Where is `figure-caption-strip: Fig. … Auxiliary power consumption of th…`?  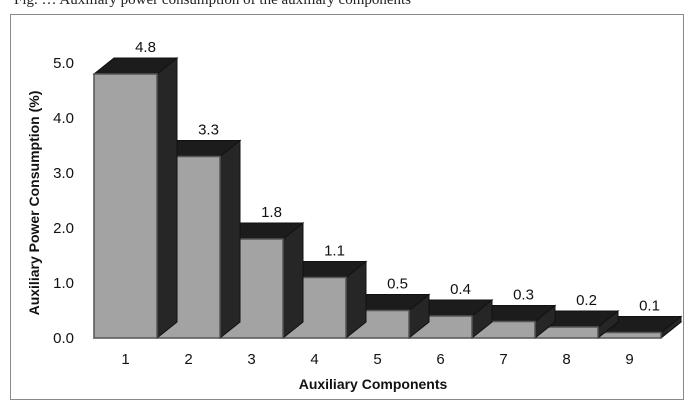 figure-caption-strip: Fig. … Auxiliary power consumption of th… is located at coordinates (348, 7).